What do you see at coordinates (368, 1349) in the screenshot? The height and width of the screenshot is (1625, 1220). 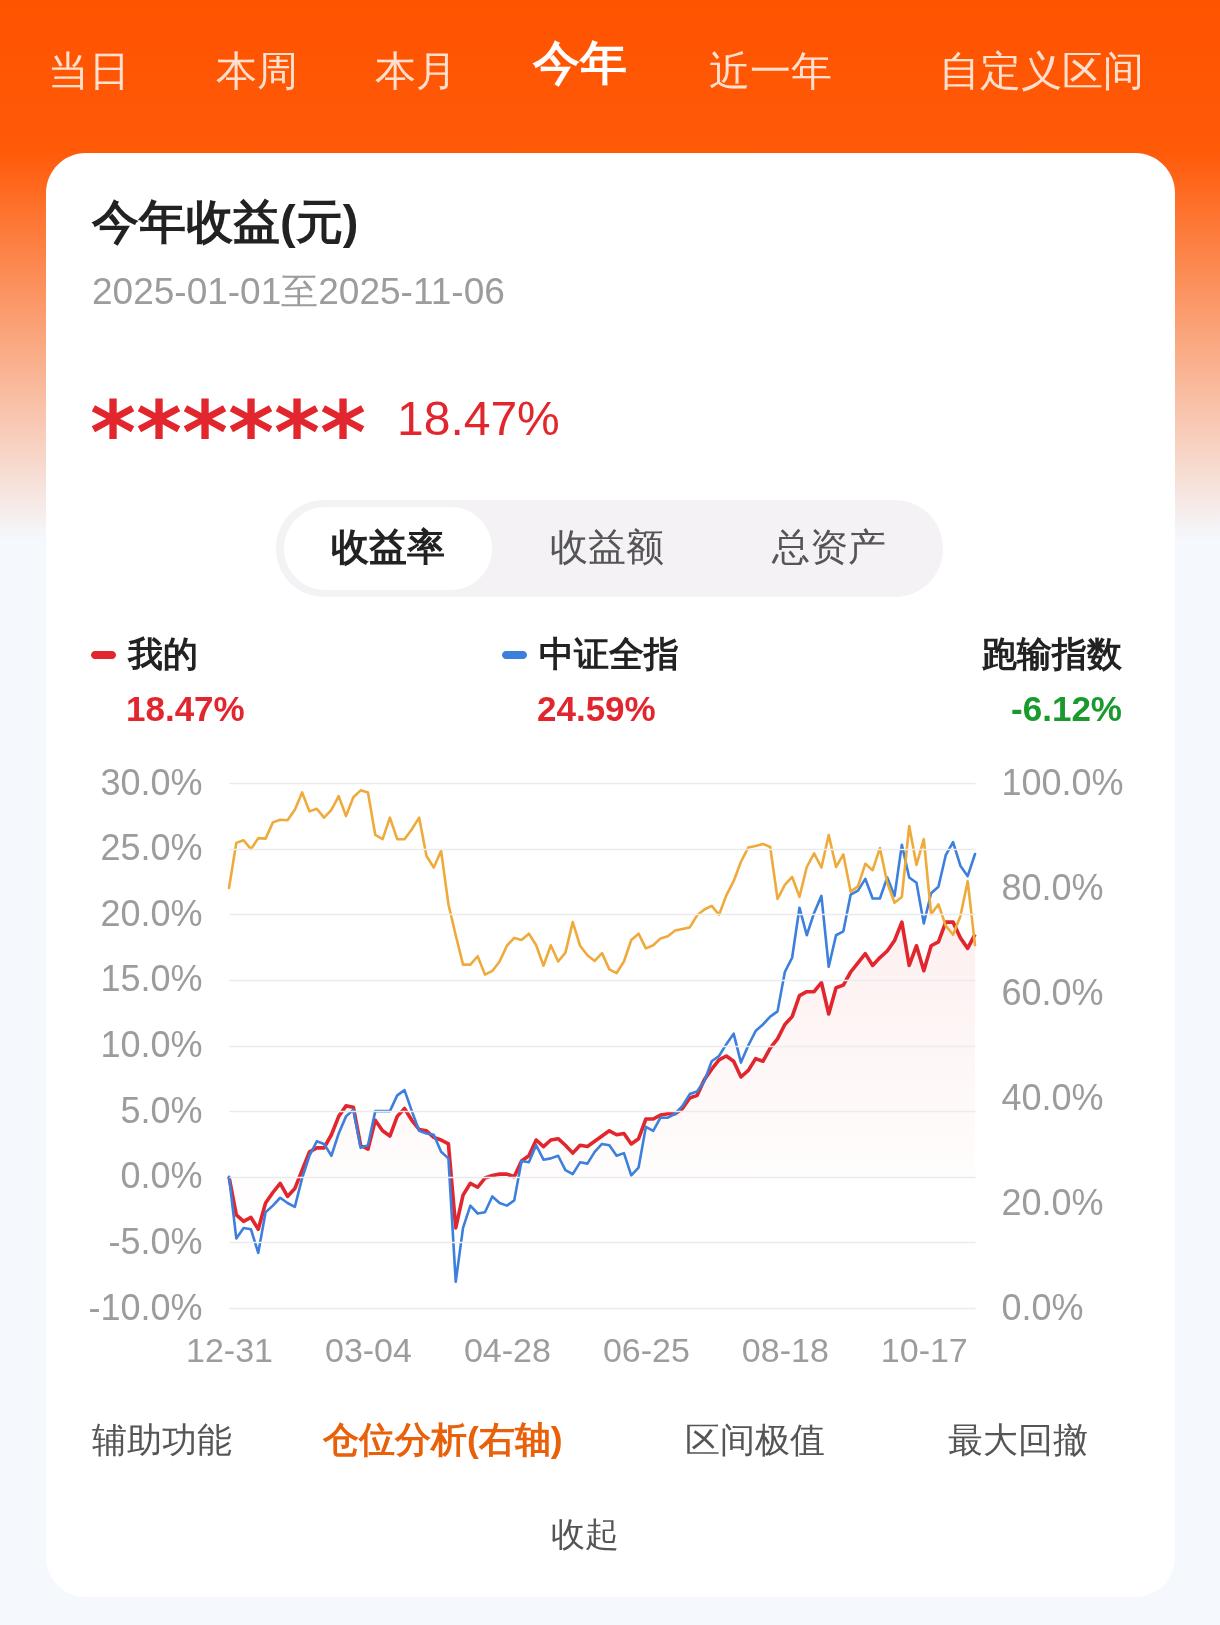 I see `x-tick-label: 03-04` at bounding box center [368, 1349].